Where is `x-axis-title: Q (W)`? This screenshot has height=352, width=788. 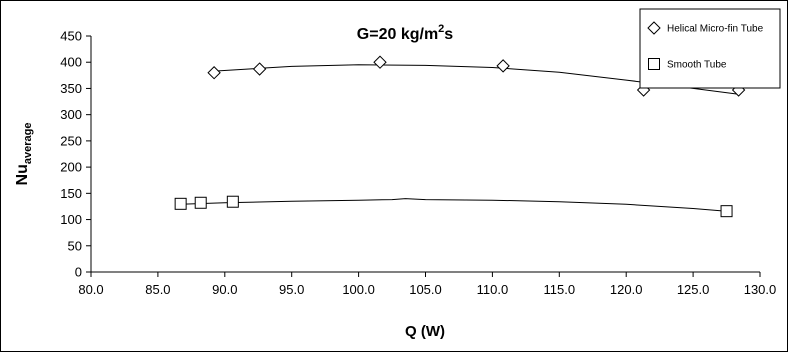 x-axis-title: Q (W) is located at coordinates (425, 331).